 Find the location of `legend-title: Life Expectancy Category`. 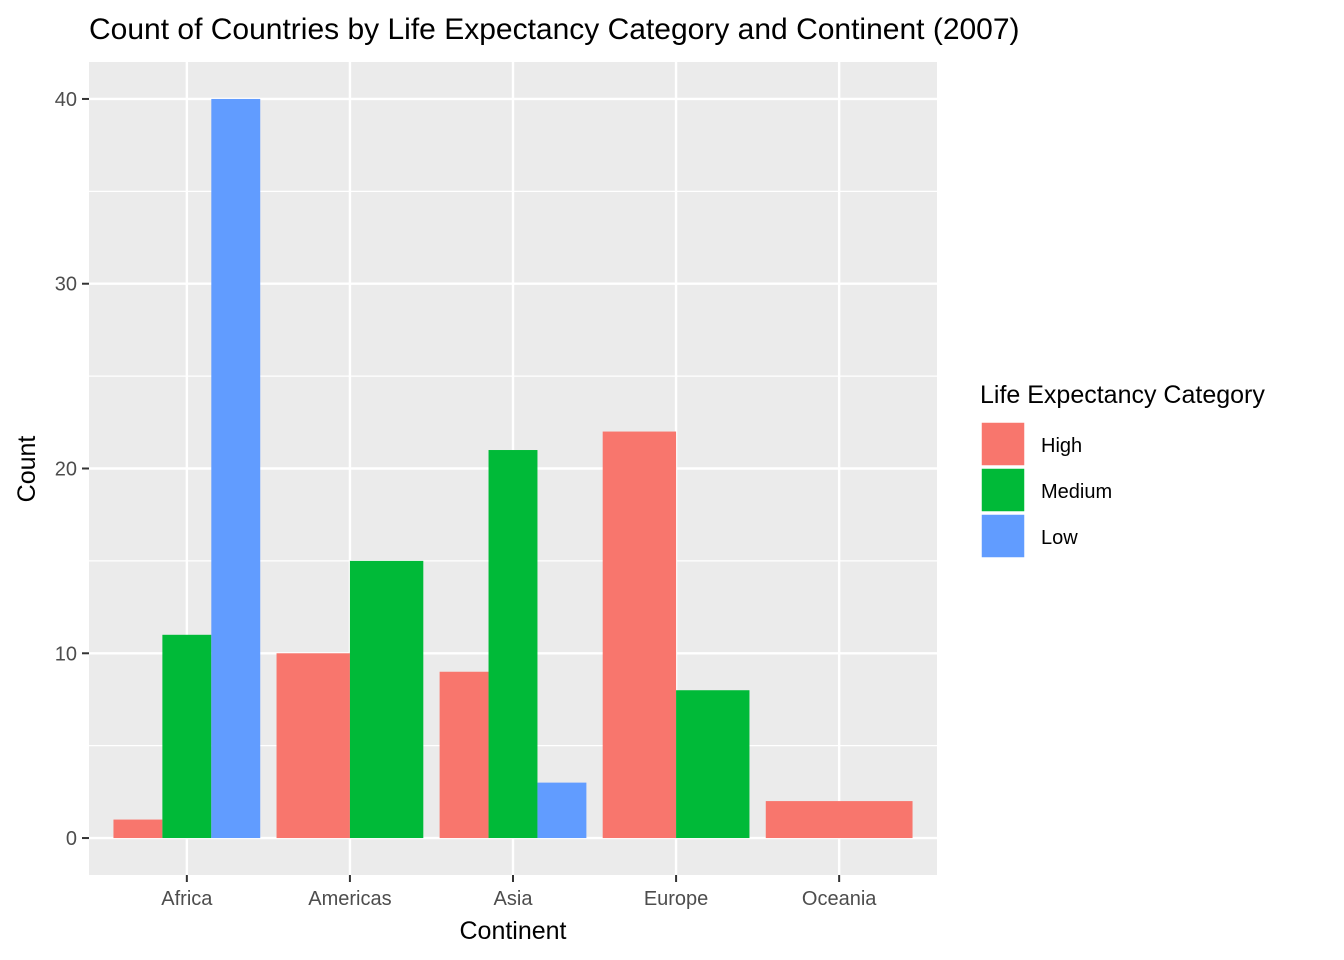

legend-title: Life Expectancy Category is located at coordinates (1122, 395).